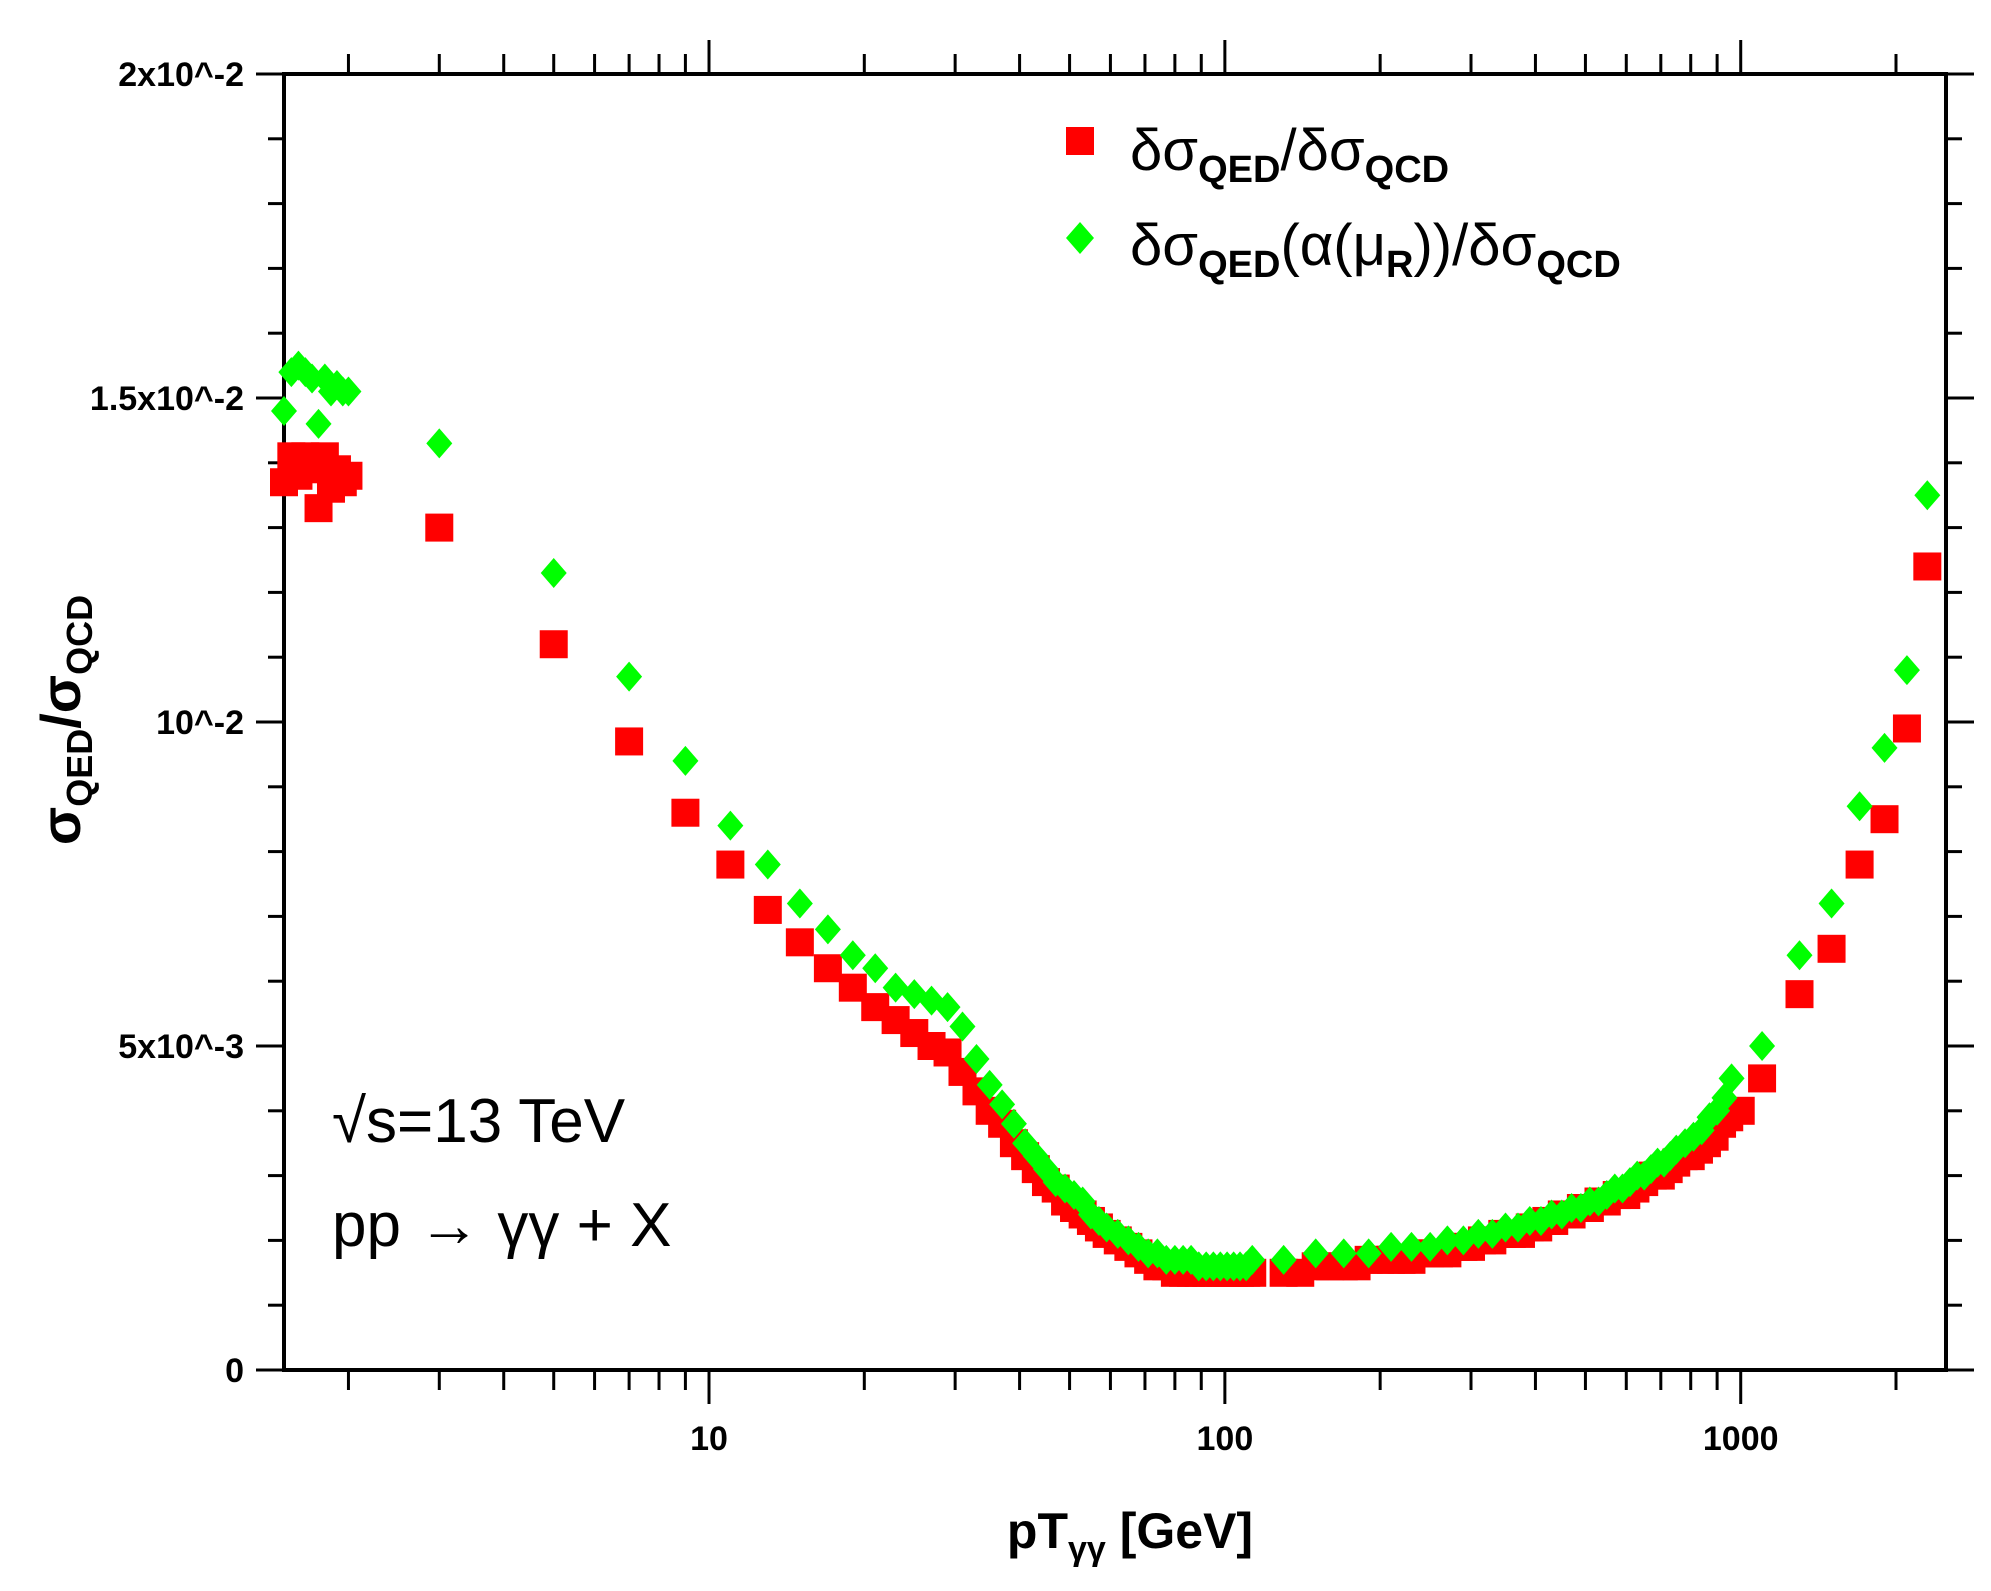 This screenshot has height=1591, width=1991. I want to click on x-label-main: pT, so click(1037, 1531).